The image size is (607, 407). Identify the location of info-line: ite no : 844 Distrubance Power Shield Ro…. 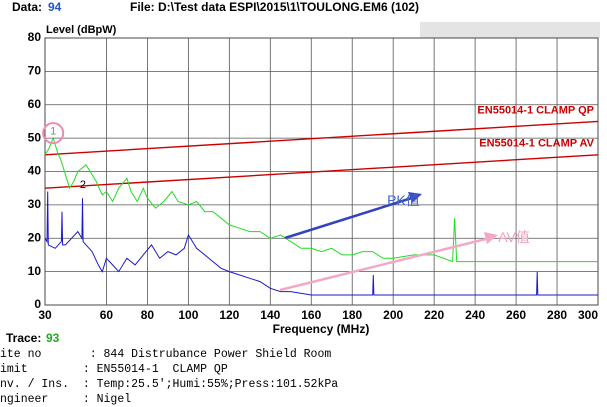
(165, 354).